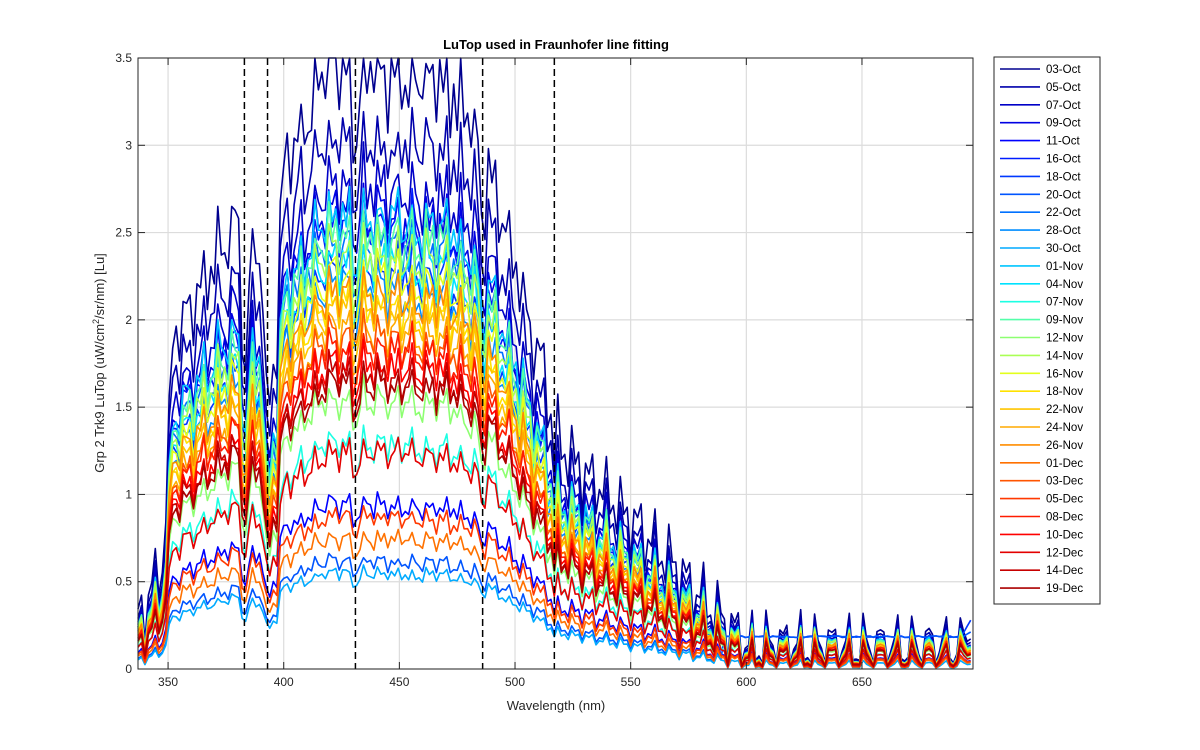 This screenshot has height=750, width=1200. Describe the element at coordinates (123, 58) in the screenshot. I see `y-tick-label: 3.5` at that location.